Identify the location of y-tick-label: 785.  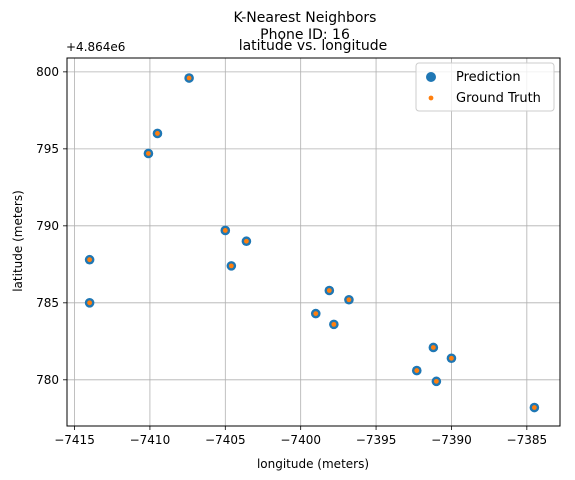
(47, 303).